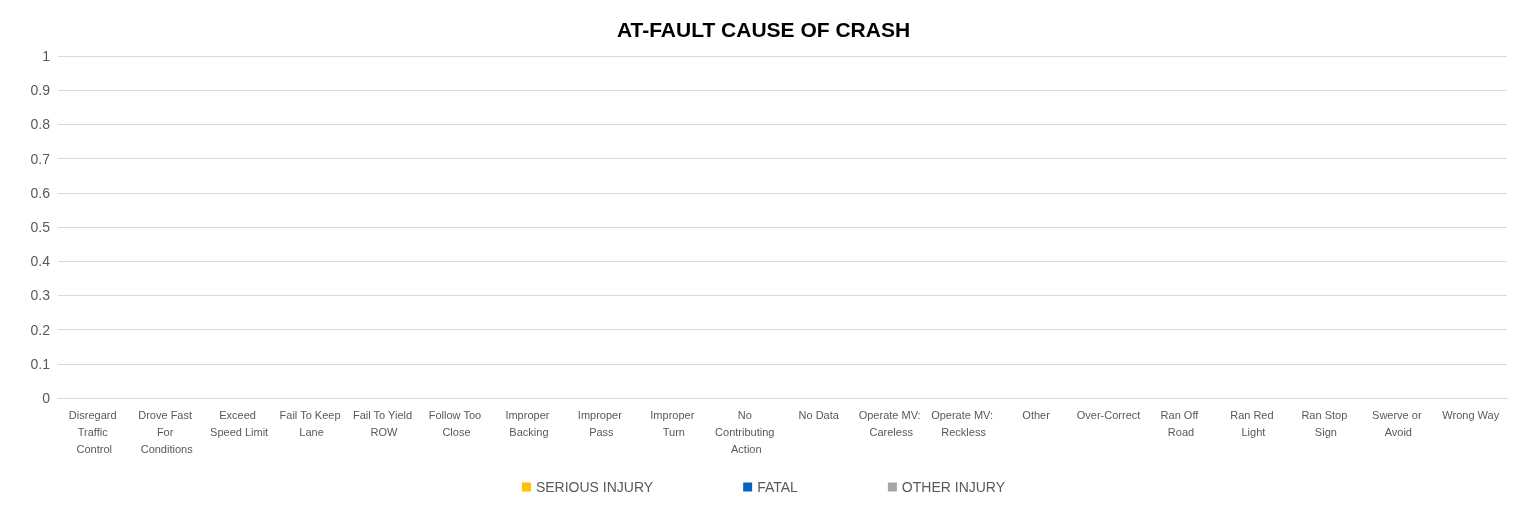  What do you see at coordinates (167, 431) in the screenshot?
I see `x-tick-label: Drove Fast For Conditions` at bounding box center [167, 431].